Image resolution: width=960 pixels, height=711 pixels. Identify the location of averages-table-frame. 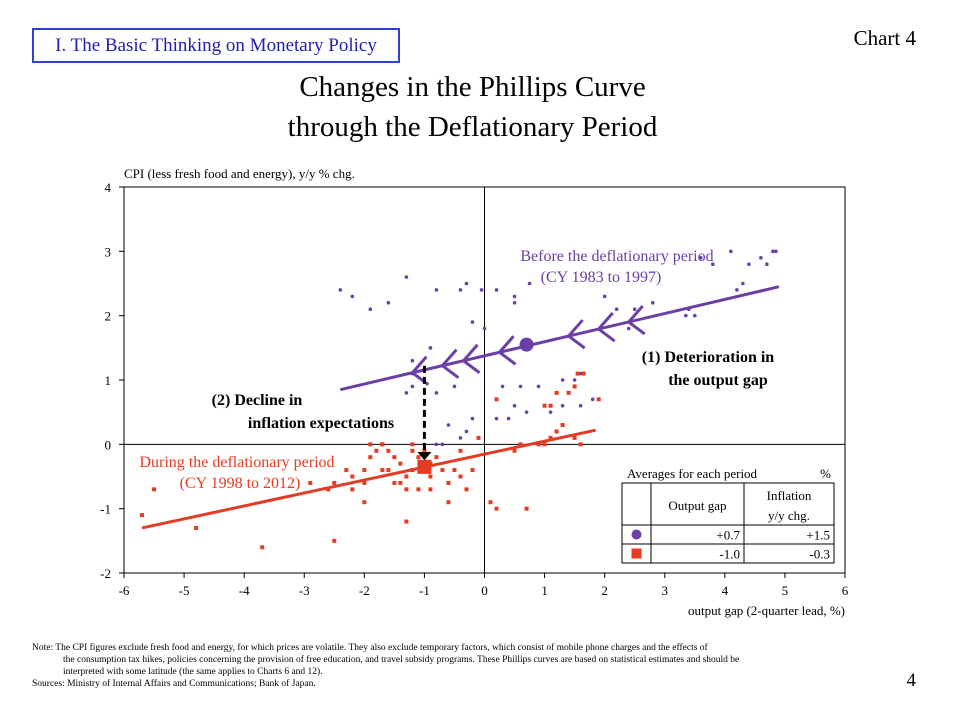
(728, 523).